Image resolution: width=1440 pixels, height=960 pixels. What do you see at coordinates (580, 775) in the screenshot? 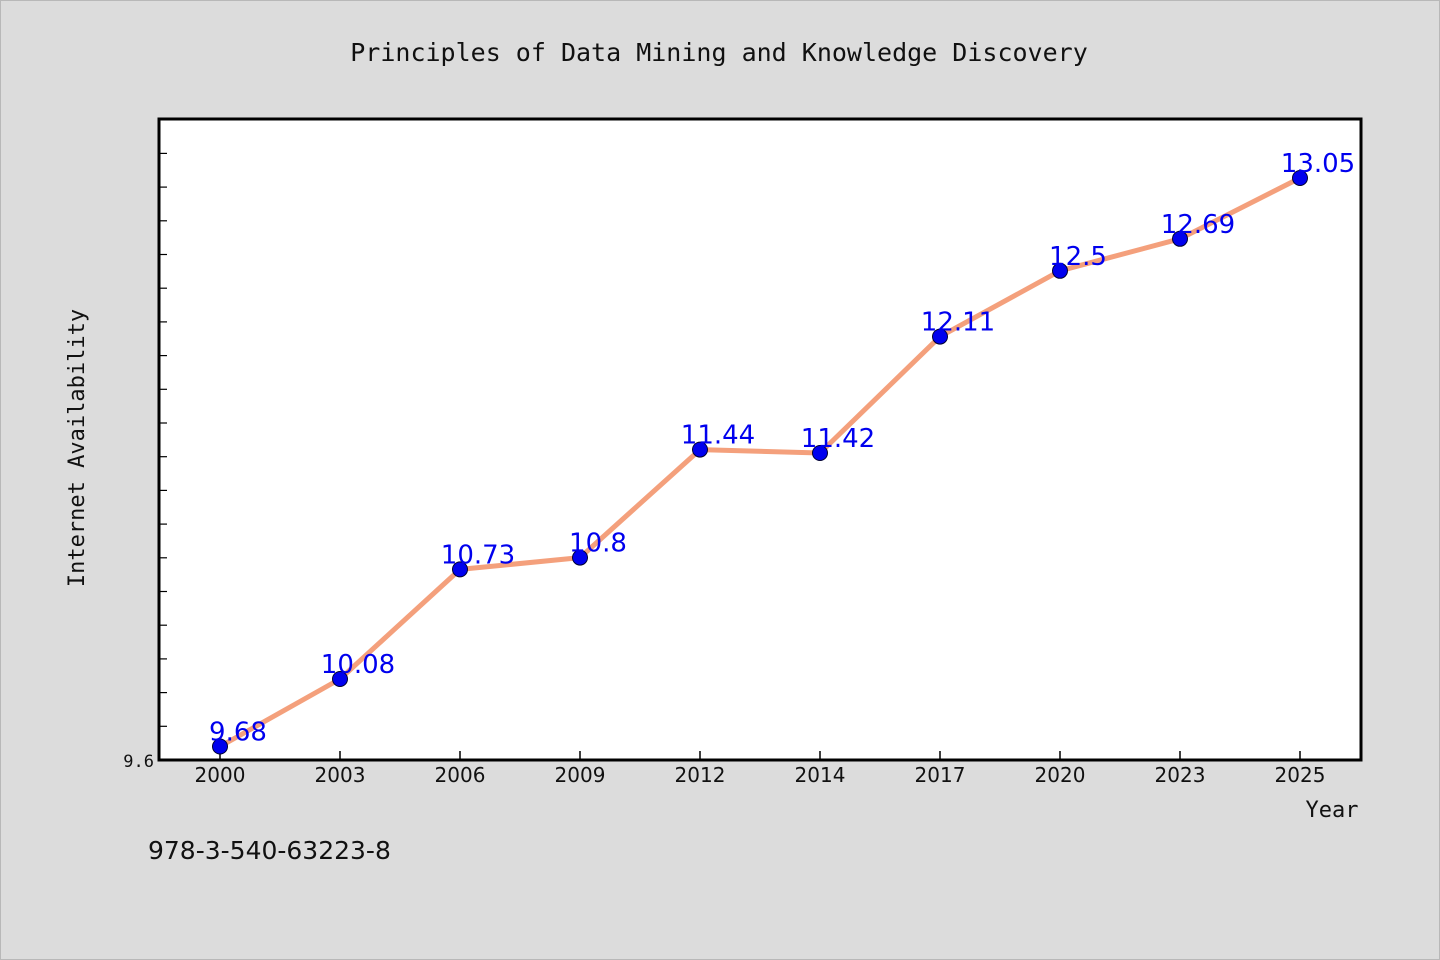
I see `x-tick-label-2009: 2009` at bounding box center [580, 775].